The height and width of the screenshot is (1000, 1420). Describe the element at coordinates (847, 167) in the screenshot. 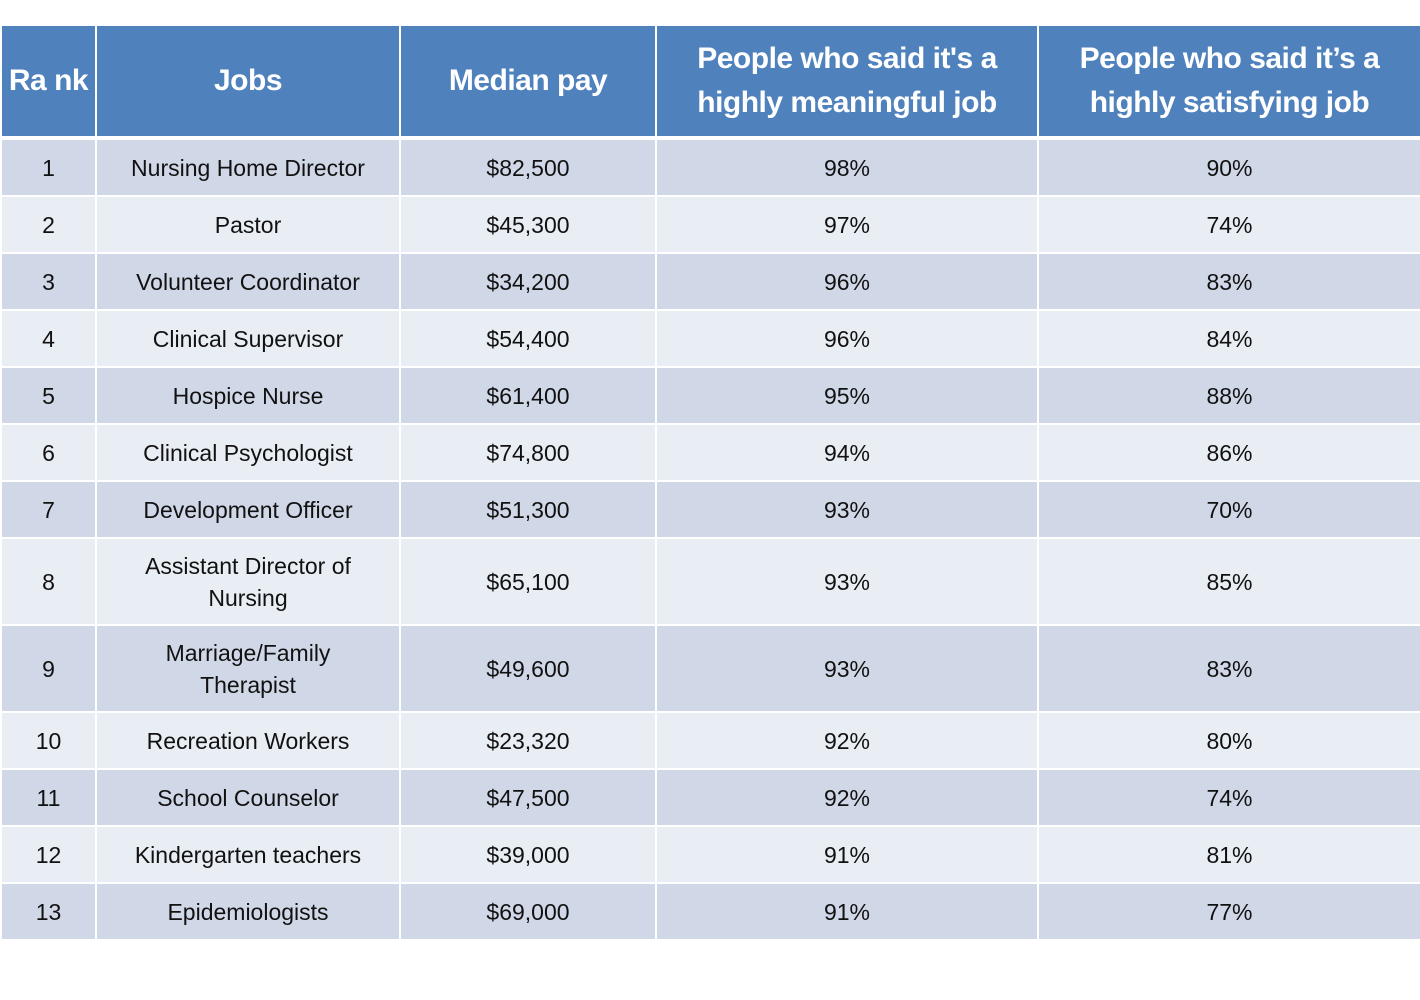

I see `meaningful-cell: 98%` at that location.